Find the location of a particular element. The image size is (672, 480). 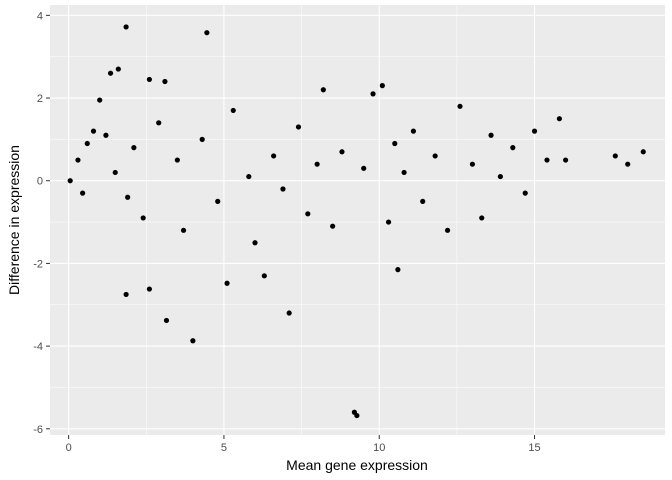

y-axis-ticks: -6 -4 -2 0 2 4 is located at coordinates (41, 223).